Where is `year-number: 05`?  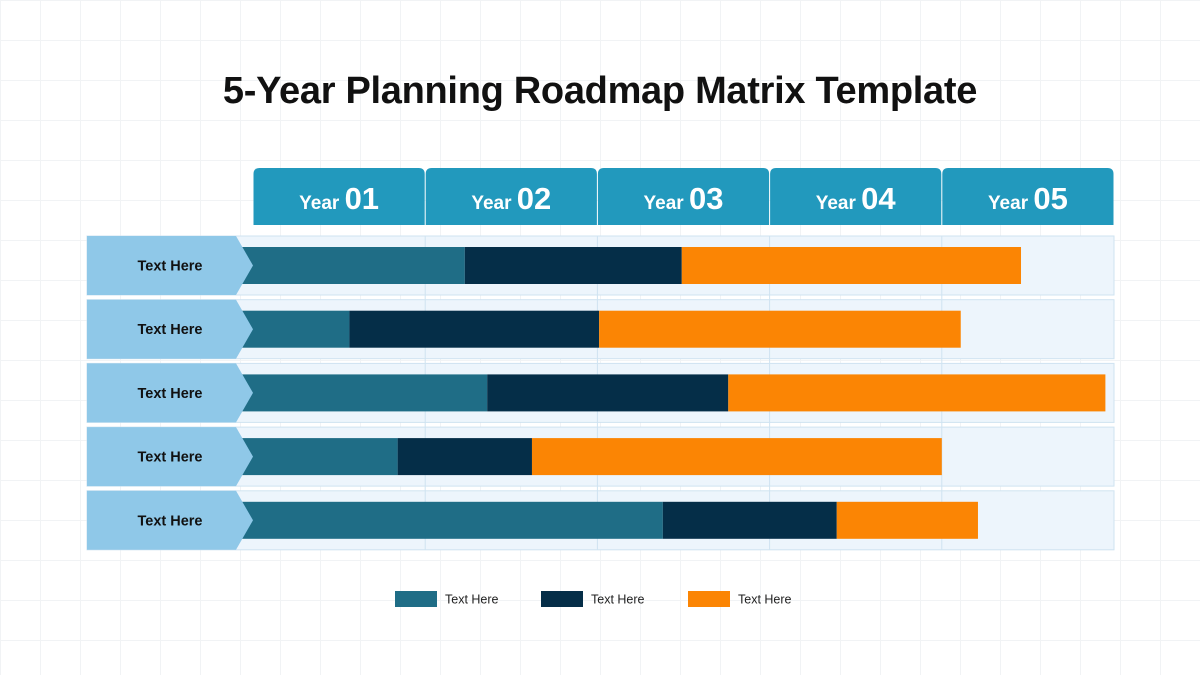
year-number: 05 is located at coordinates (1050, 198).